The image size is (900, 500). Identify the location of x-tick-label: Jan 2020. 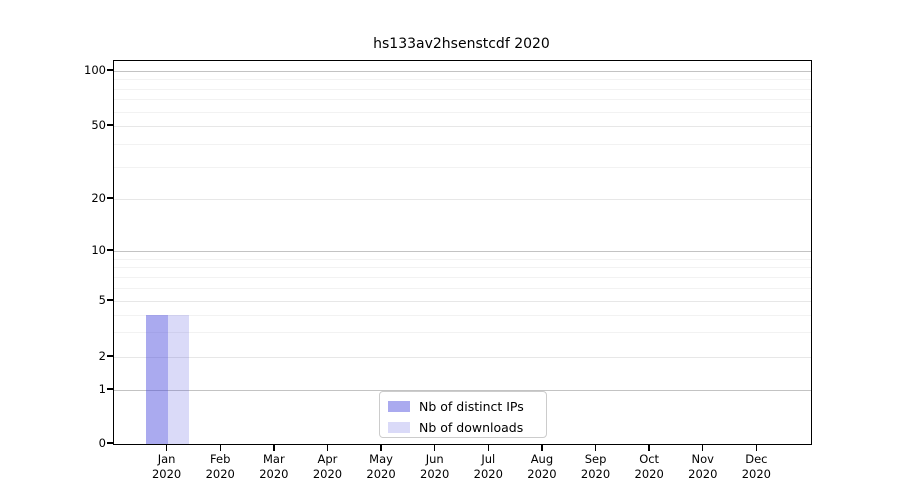
(167, 467).